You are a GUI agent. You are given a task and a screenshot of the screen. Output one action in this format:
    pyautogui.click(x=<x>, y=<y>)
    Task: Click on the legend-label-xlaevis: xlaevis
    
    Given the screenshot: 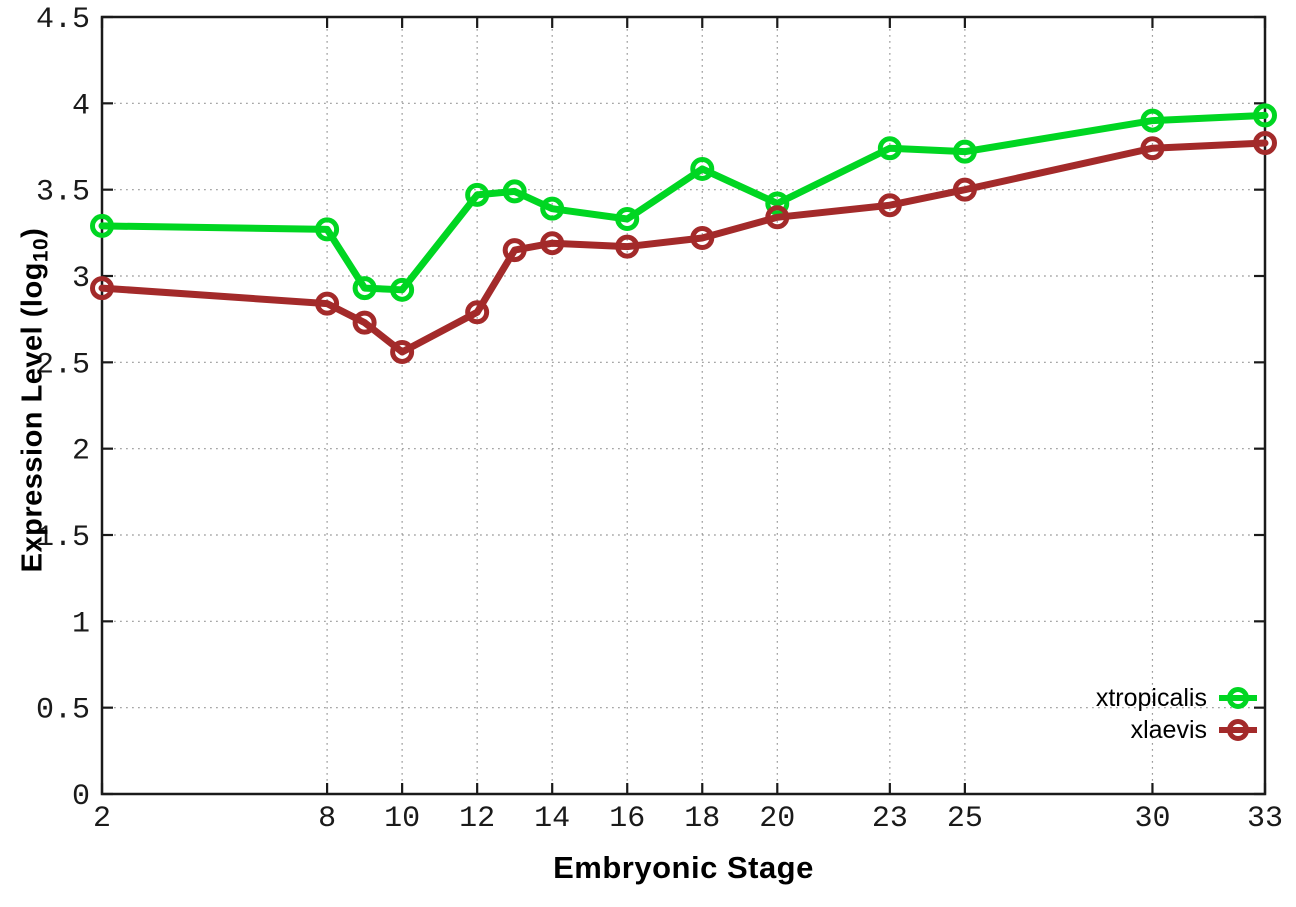 What is the action you would take?
    pyautogui.click(x=1168, y=729)
    